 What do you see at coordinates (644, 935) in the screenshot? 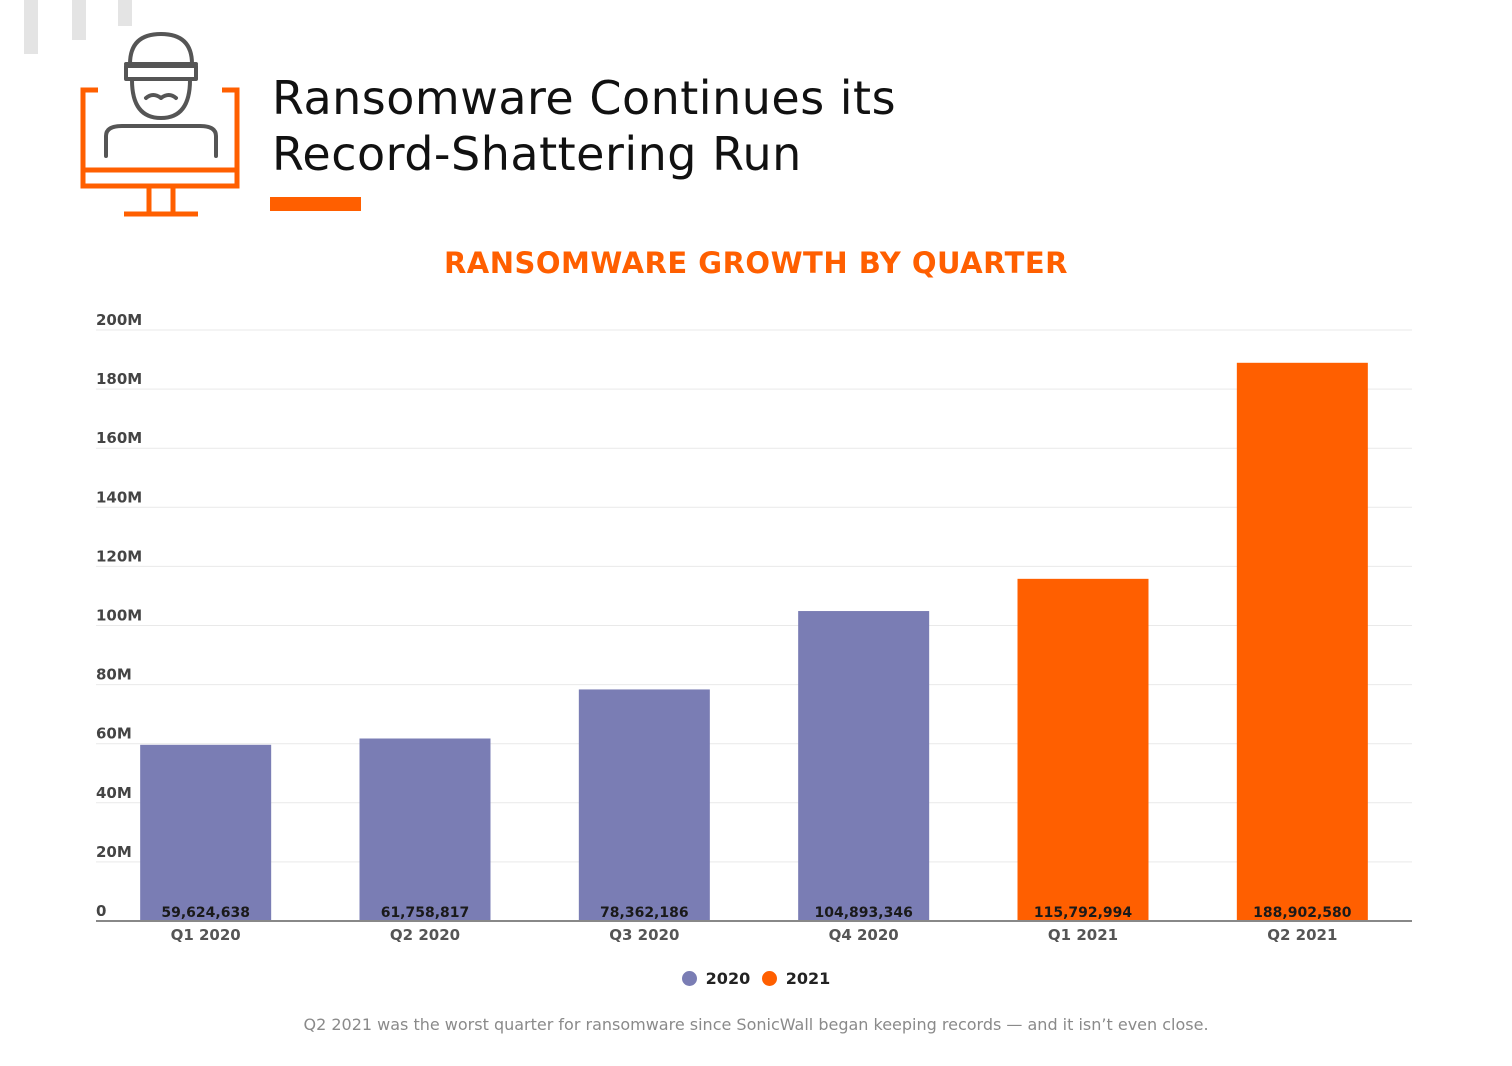
I see `x-tick-label: Q3 2020` at bounding box center [644, 935].